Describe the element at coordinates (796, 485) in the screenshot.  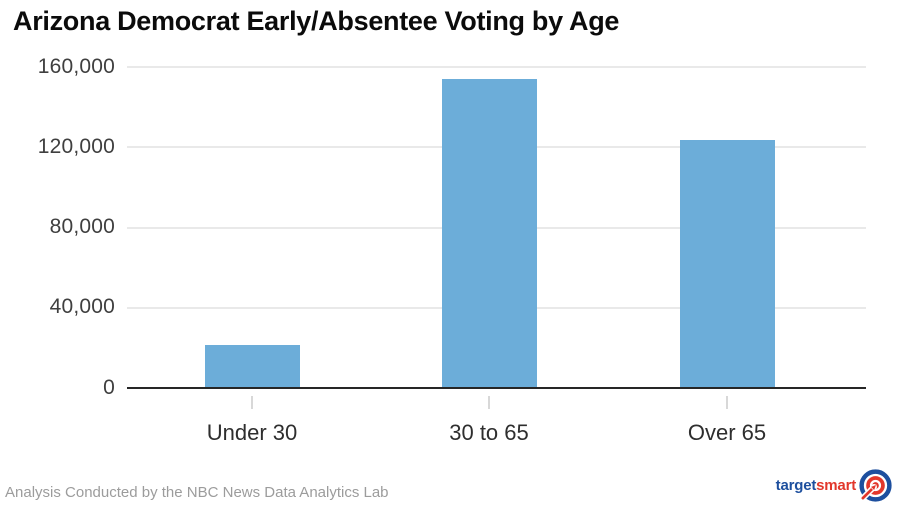
I see `logo-word-target: target` at that location.